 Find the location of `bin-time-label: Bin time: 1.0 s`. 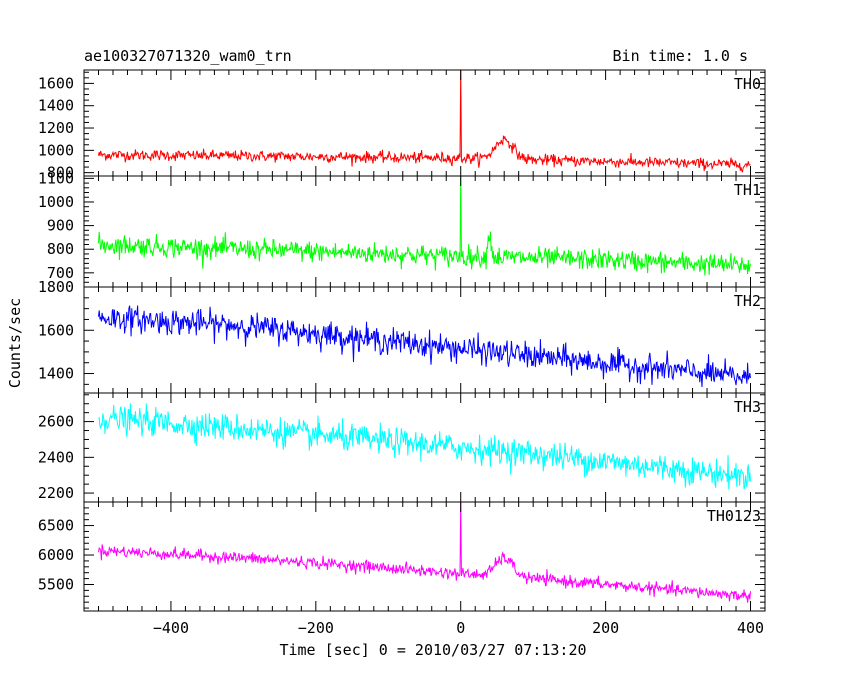

bin-time-label: Bin time: 1.0 s is located at coordinates (680, 56).